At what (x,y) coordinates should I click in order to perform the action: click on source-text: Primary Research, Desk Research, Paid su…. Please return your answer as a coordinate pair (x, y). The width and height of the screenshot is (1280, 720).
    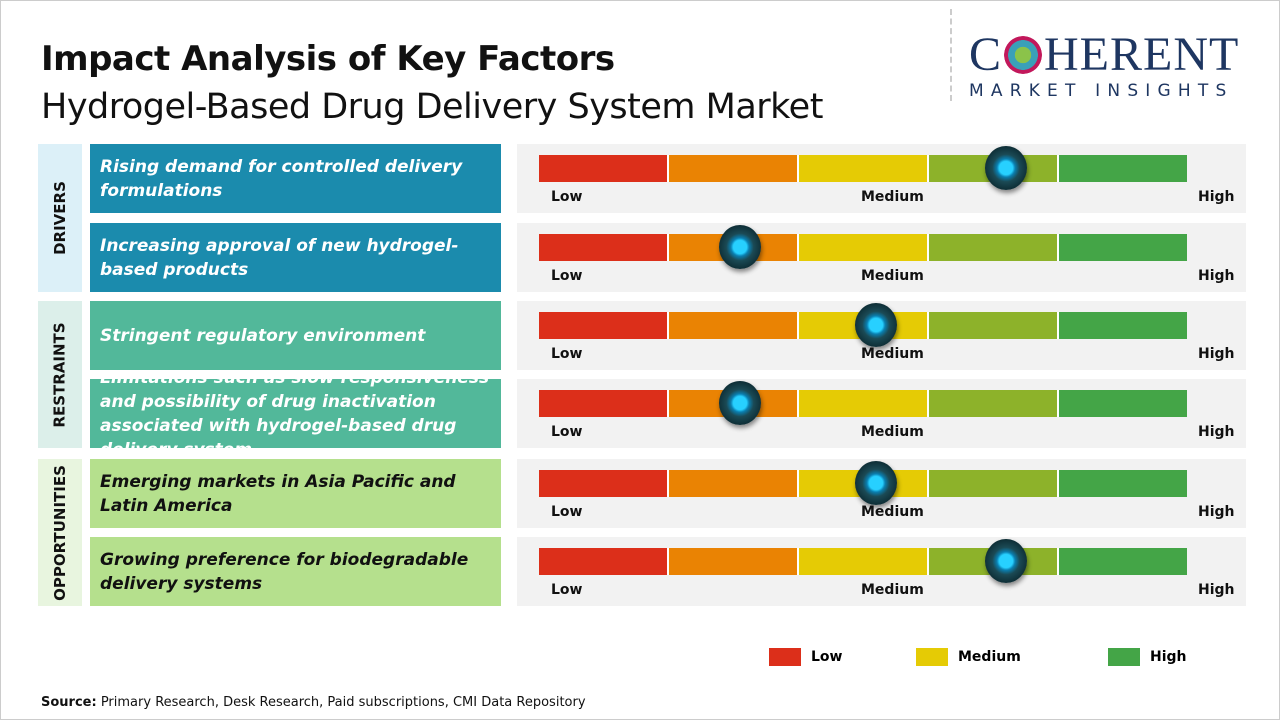
    Looking at the image, I should click on (341, 702).